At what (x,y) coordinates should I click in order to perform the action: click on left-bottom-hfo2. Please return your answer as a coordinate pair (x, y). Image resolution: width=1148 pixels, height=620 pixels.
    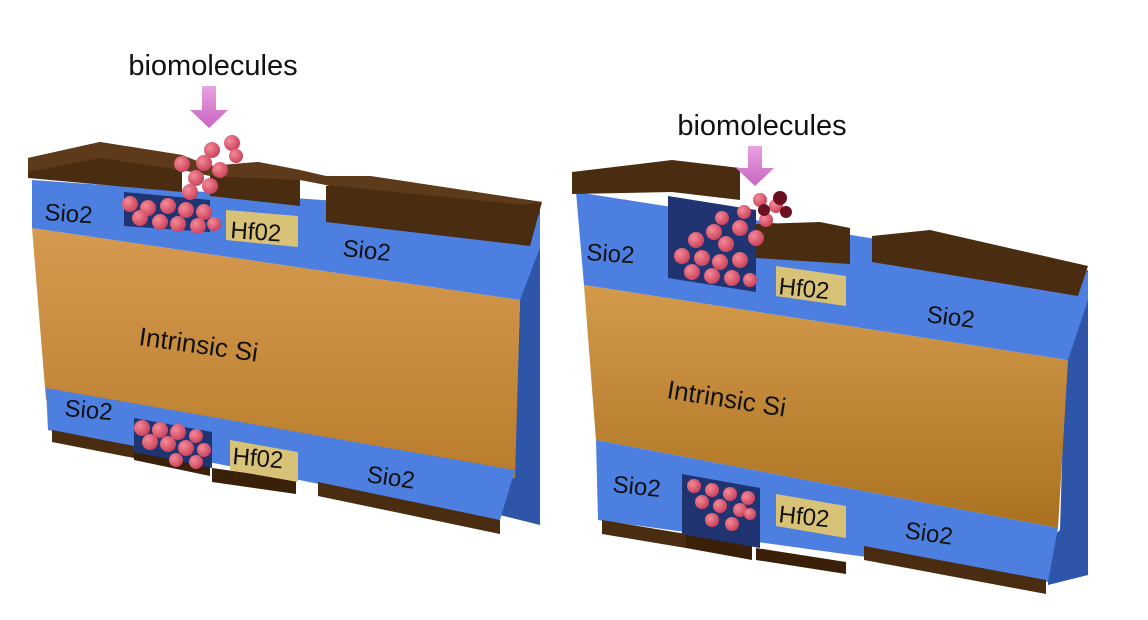
    Looking at the image, I should click on (264, 461).